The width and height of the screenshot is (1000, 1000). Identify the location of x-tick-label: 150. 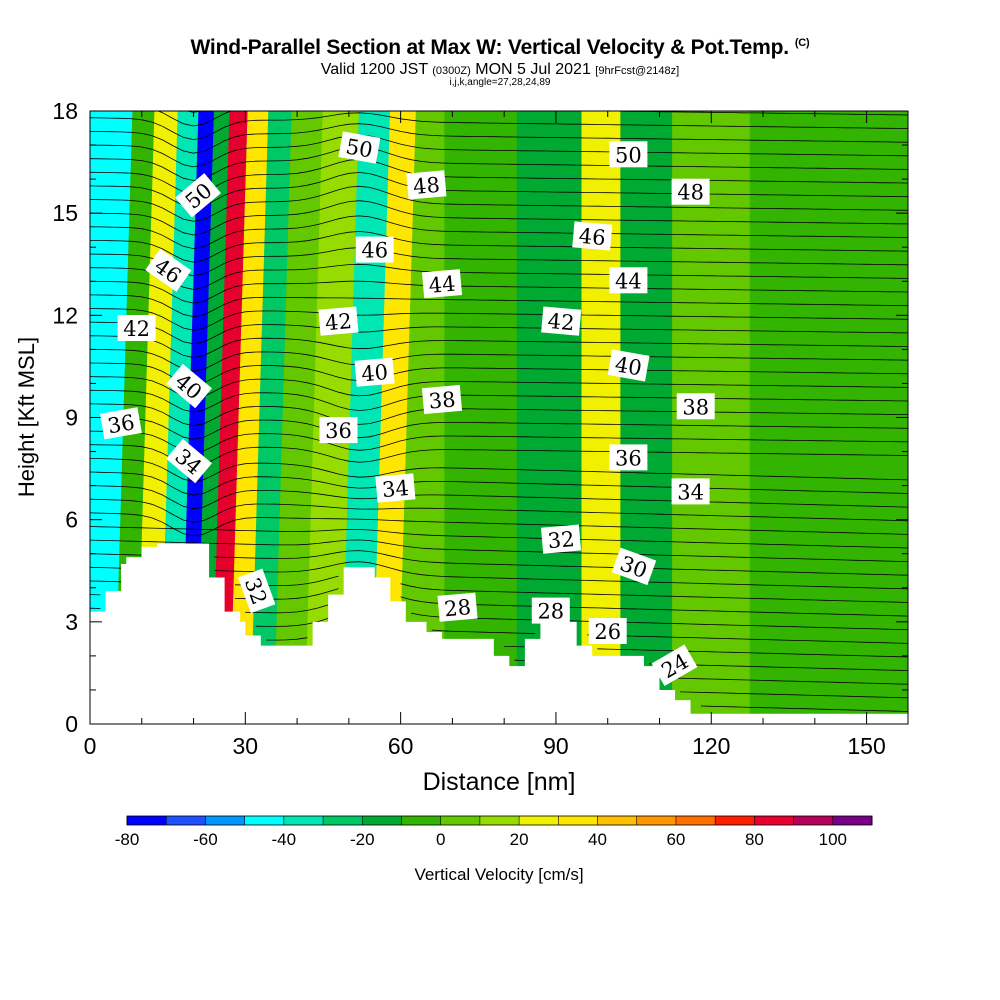
(866, 746).